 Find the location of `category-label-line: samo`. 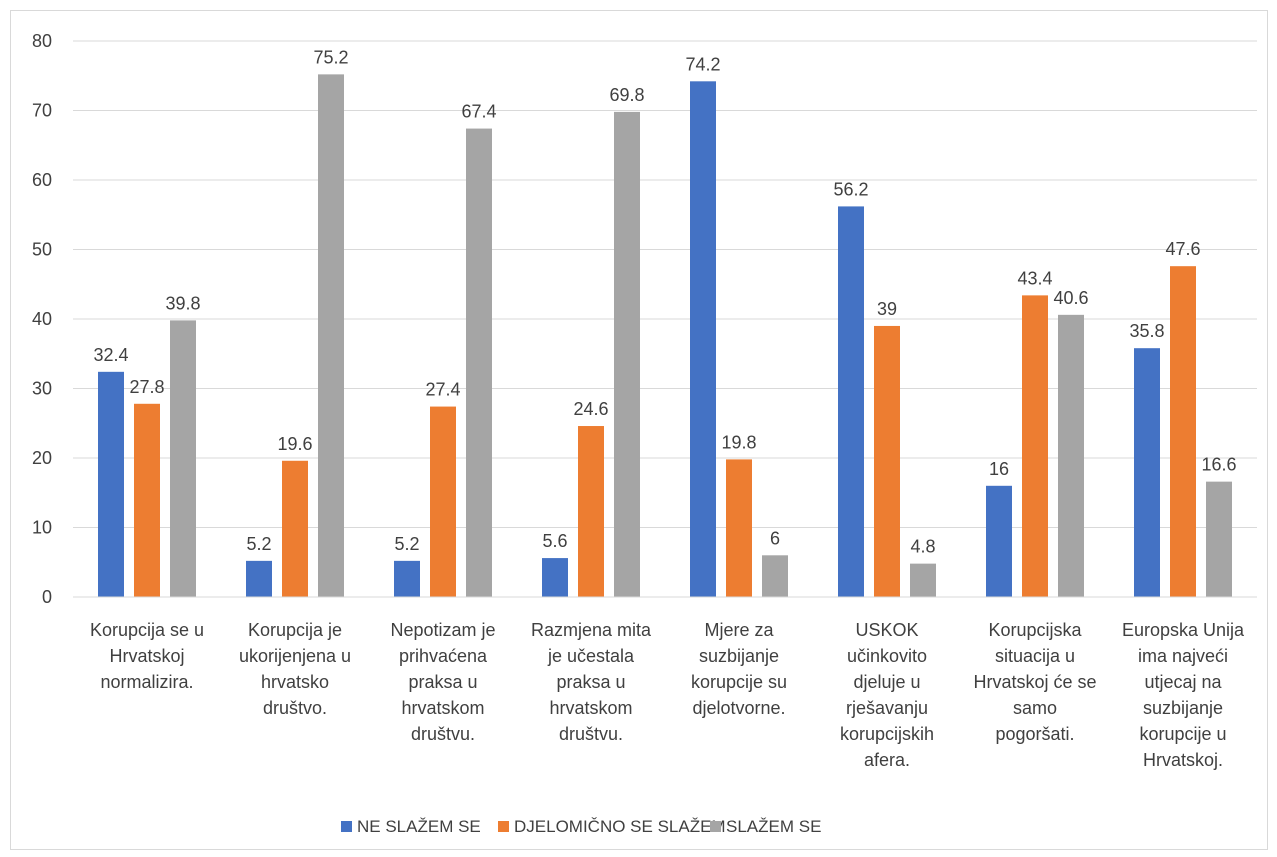

category-label-line: samo is located at coordinates (1035, 708).